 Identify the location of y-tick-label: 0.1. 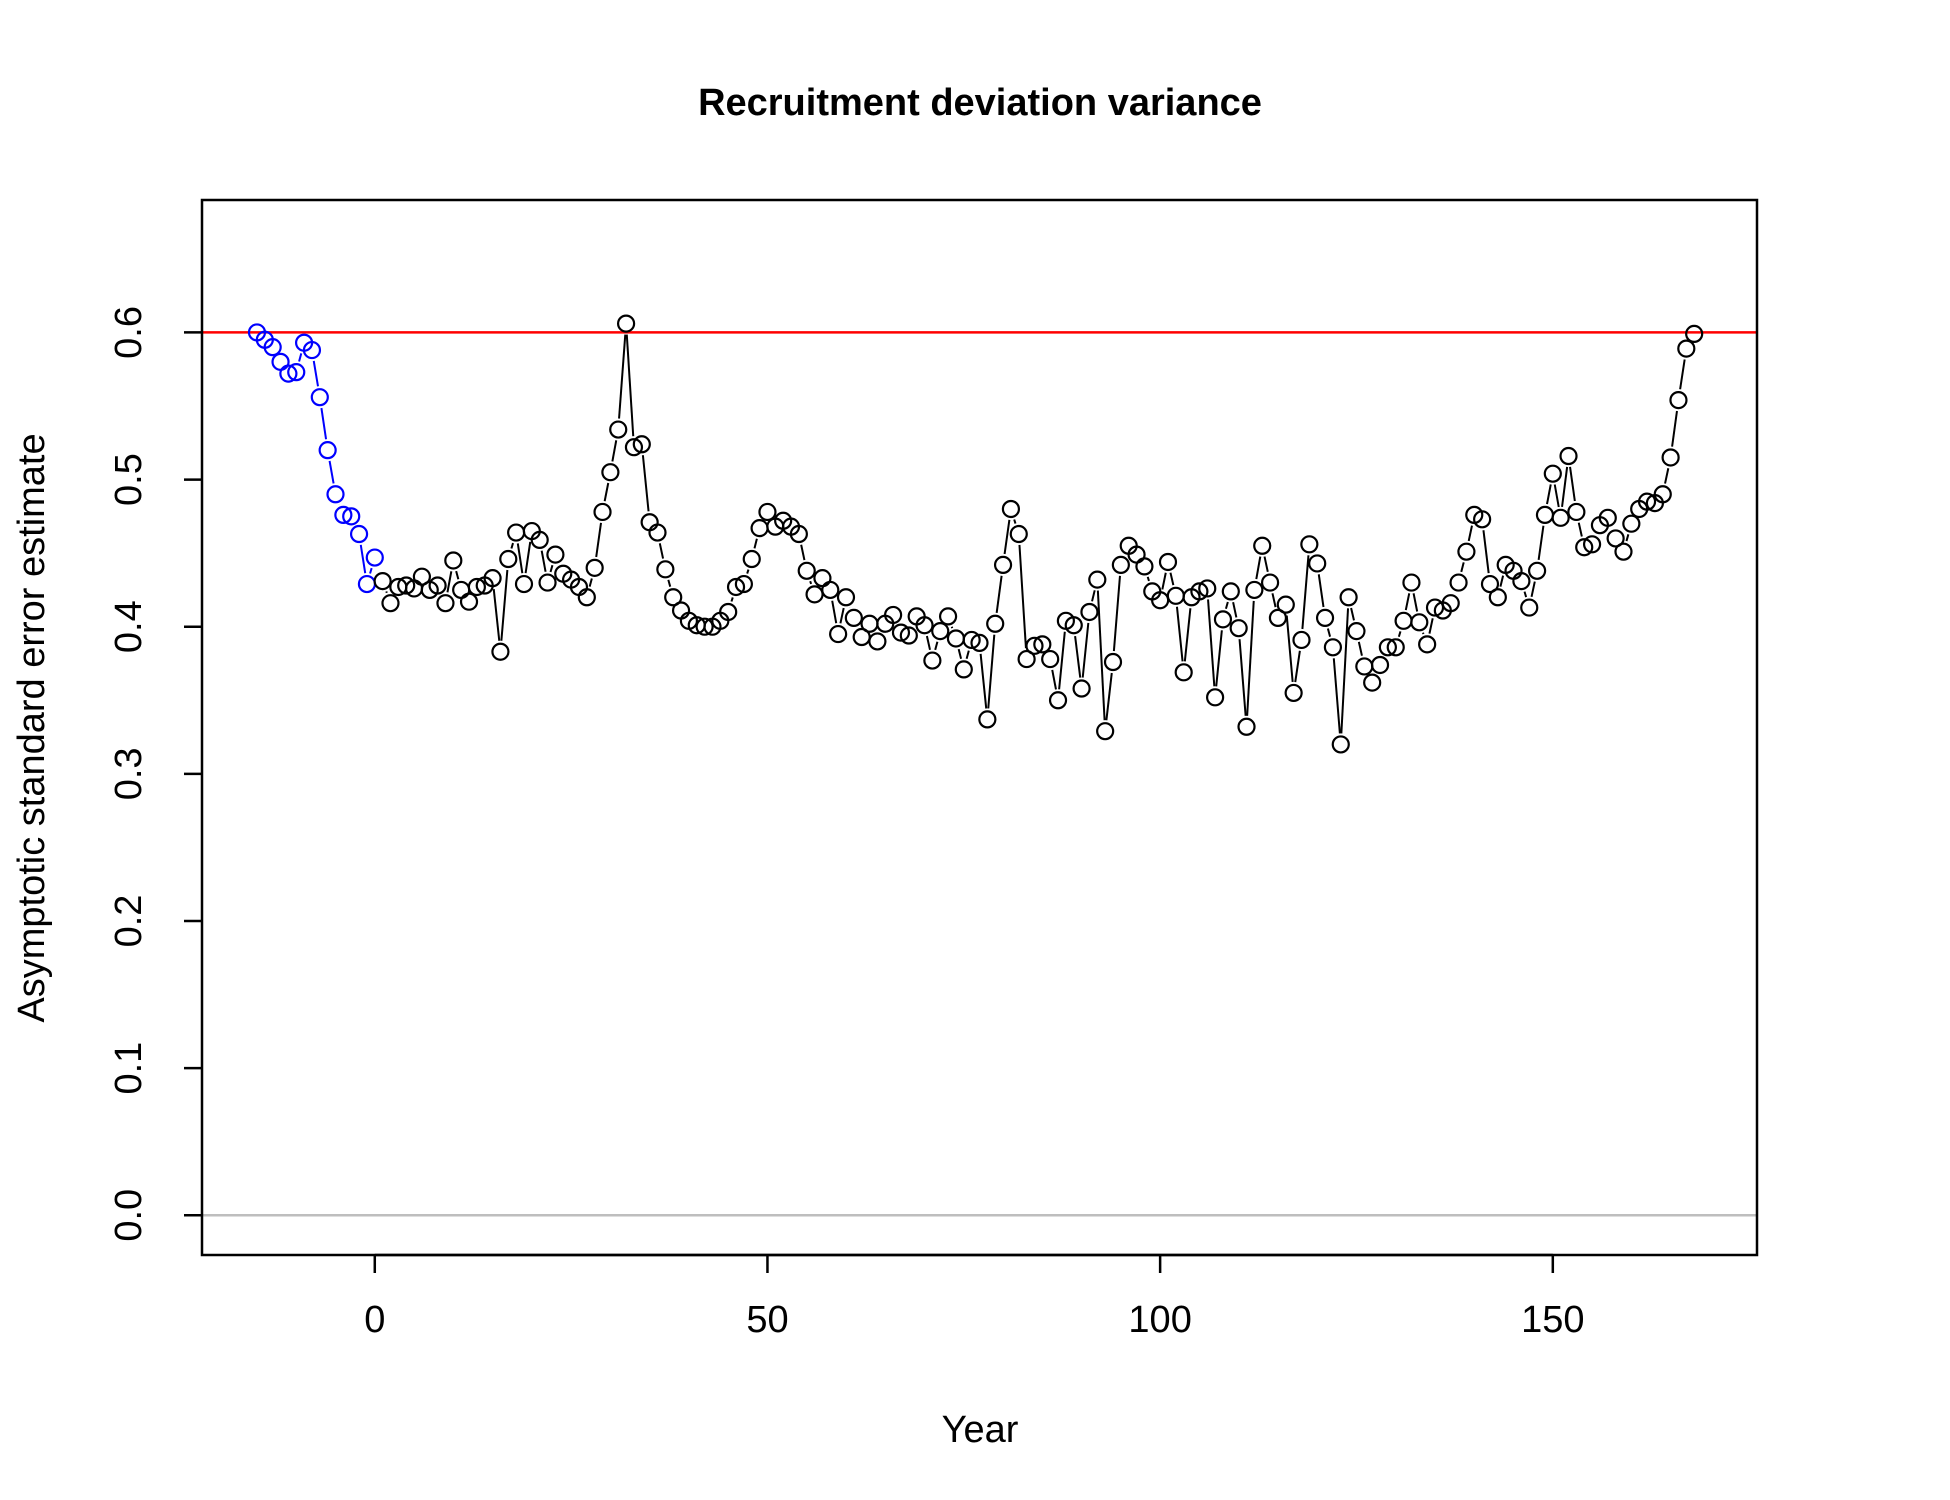
(129, 1068).